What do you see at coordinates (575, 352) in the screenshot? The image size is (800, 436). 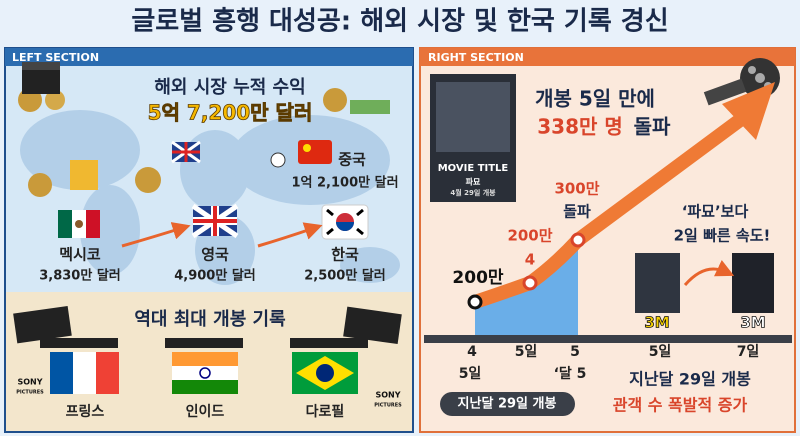 I see `axis-label: 5` at bounding box center [575, 352].